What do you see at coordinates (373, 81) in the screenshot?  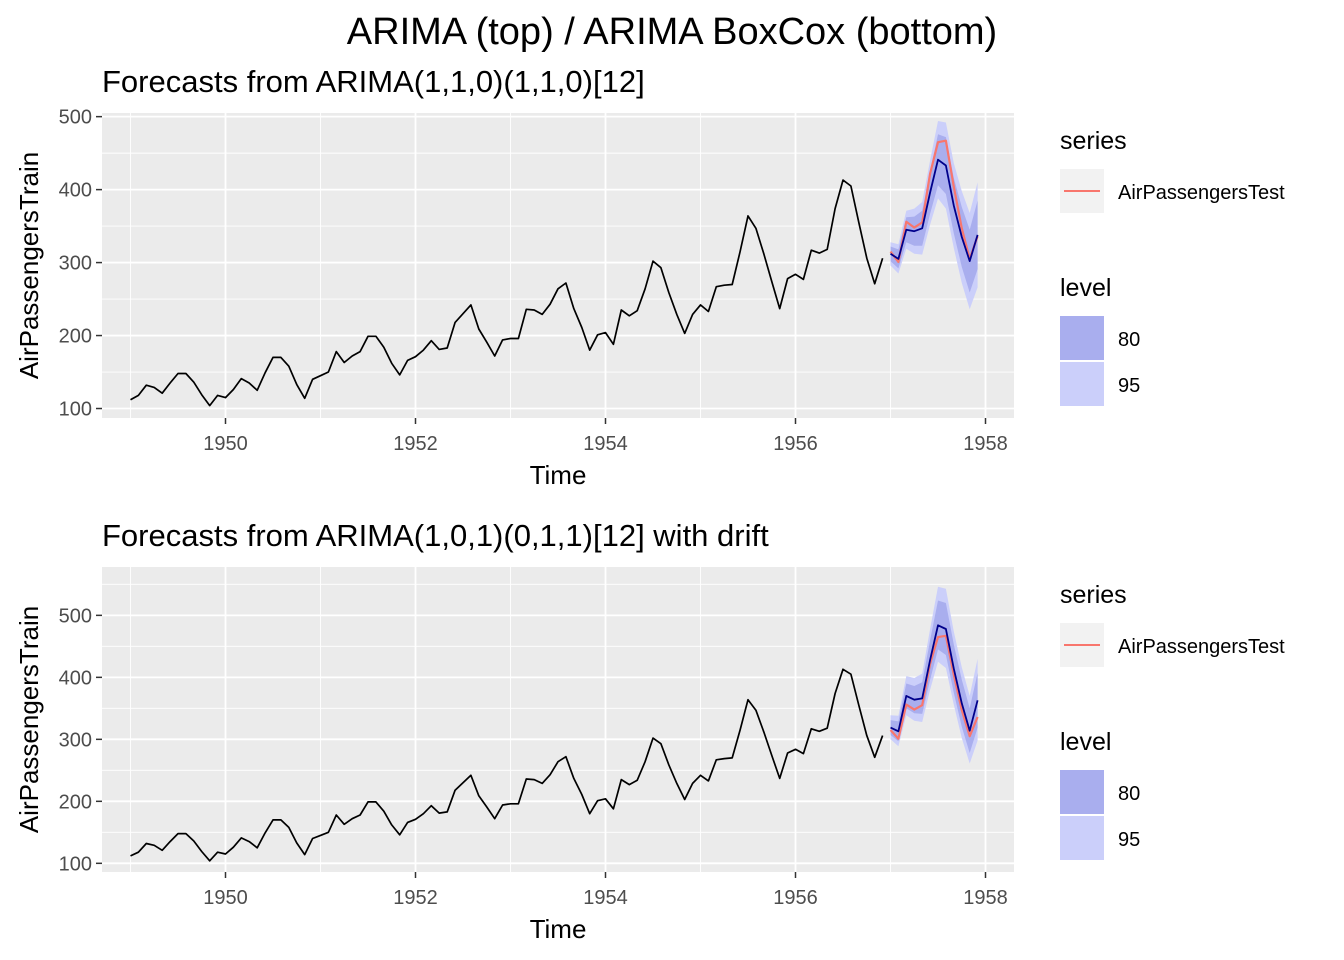 I see `subplot-title: Forecasts from ARIMA(1,1,0)(1,1,0)[12]` at bounding box center [373, 81].